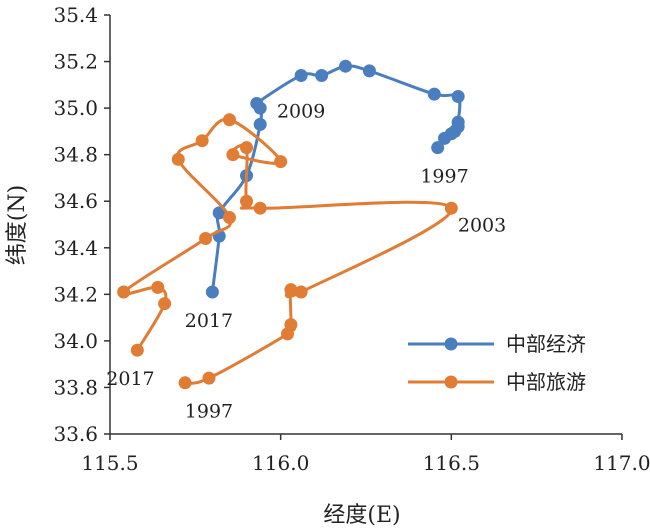 This screenshot has height=530, width=650. Describe the element at coordinates (75, 201) in the screenshot. I see `y-tick-label: 34.6` at that location.